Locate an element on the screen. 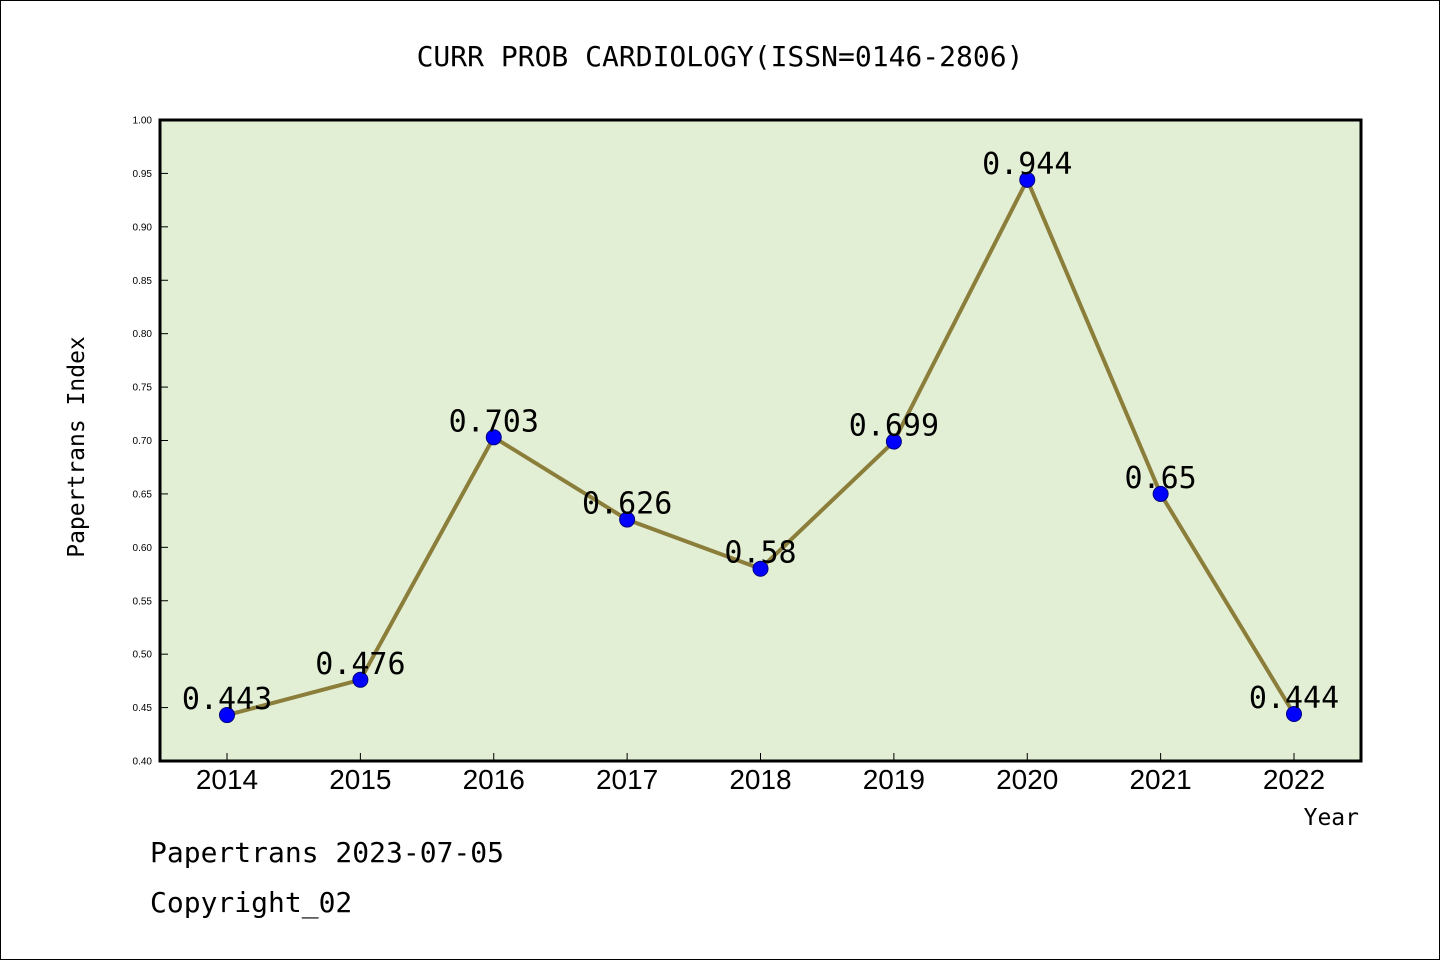  data-value-label: 0.944 is located at coordinates (1027, 164).